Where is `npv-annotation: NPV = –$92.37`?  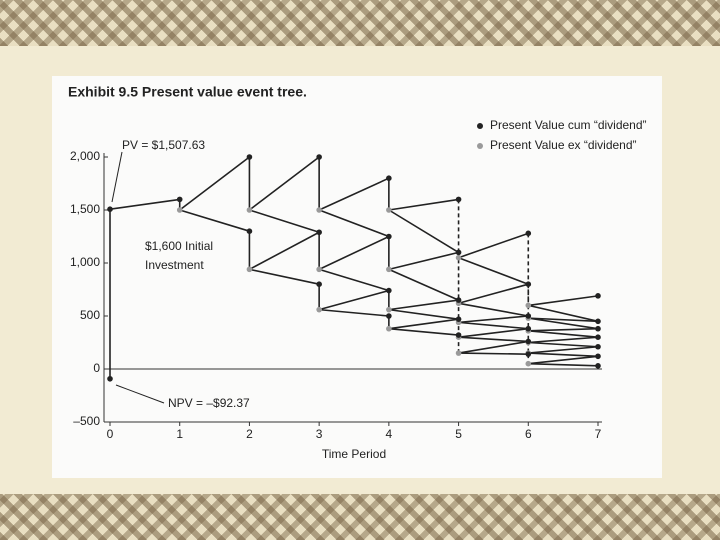 npv-annotation: NPV = –$92.37 is located at coordinates (209, 403).